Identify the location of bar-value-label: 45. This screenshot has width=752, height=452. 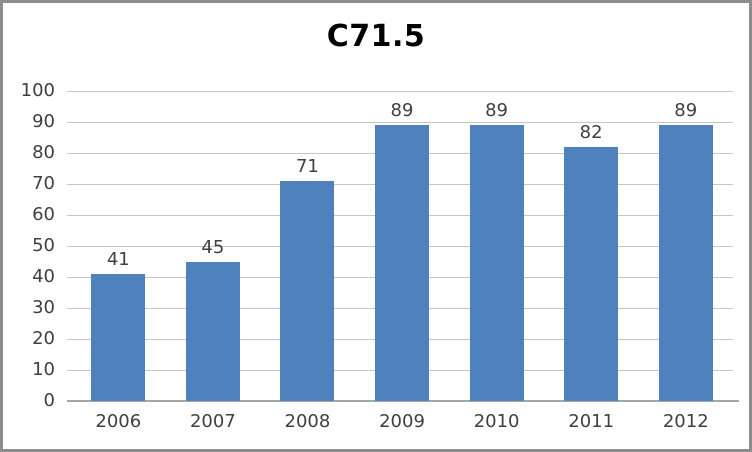
(213, 247).